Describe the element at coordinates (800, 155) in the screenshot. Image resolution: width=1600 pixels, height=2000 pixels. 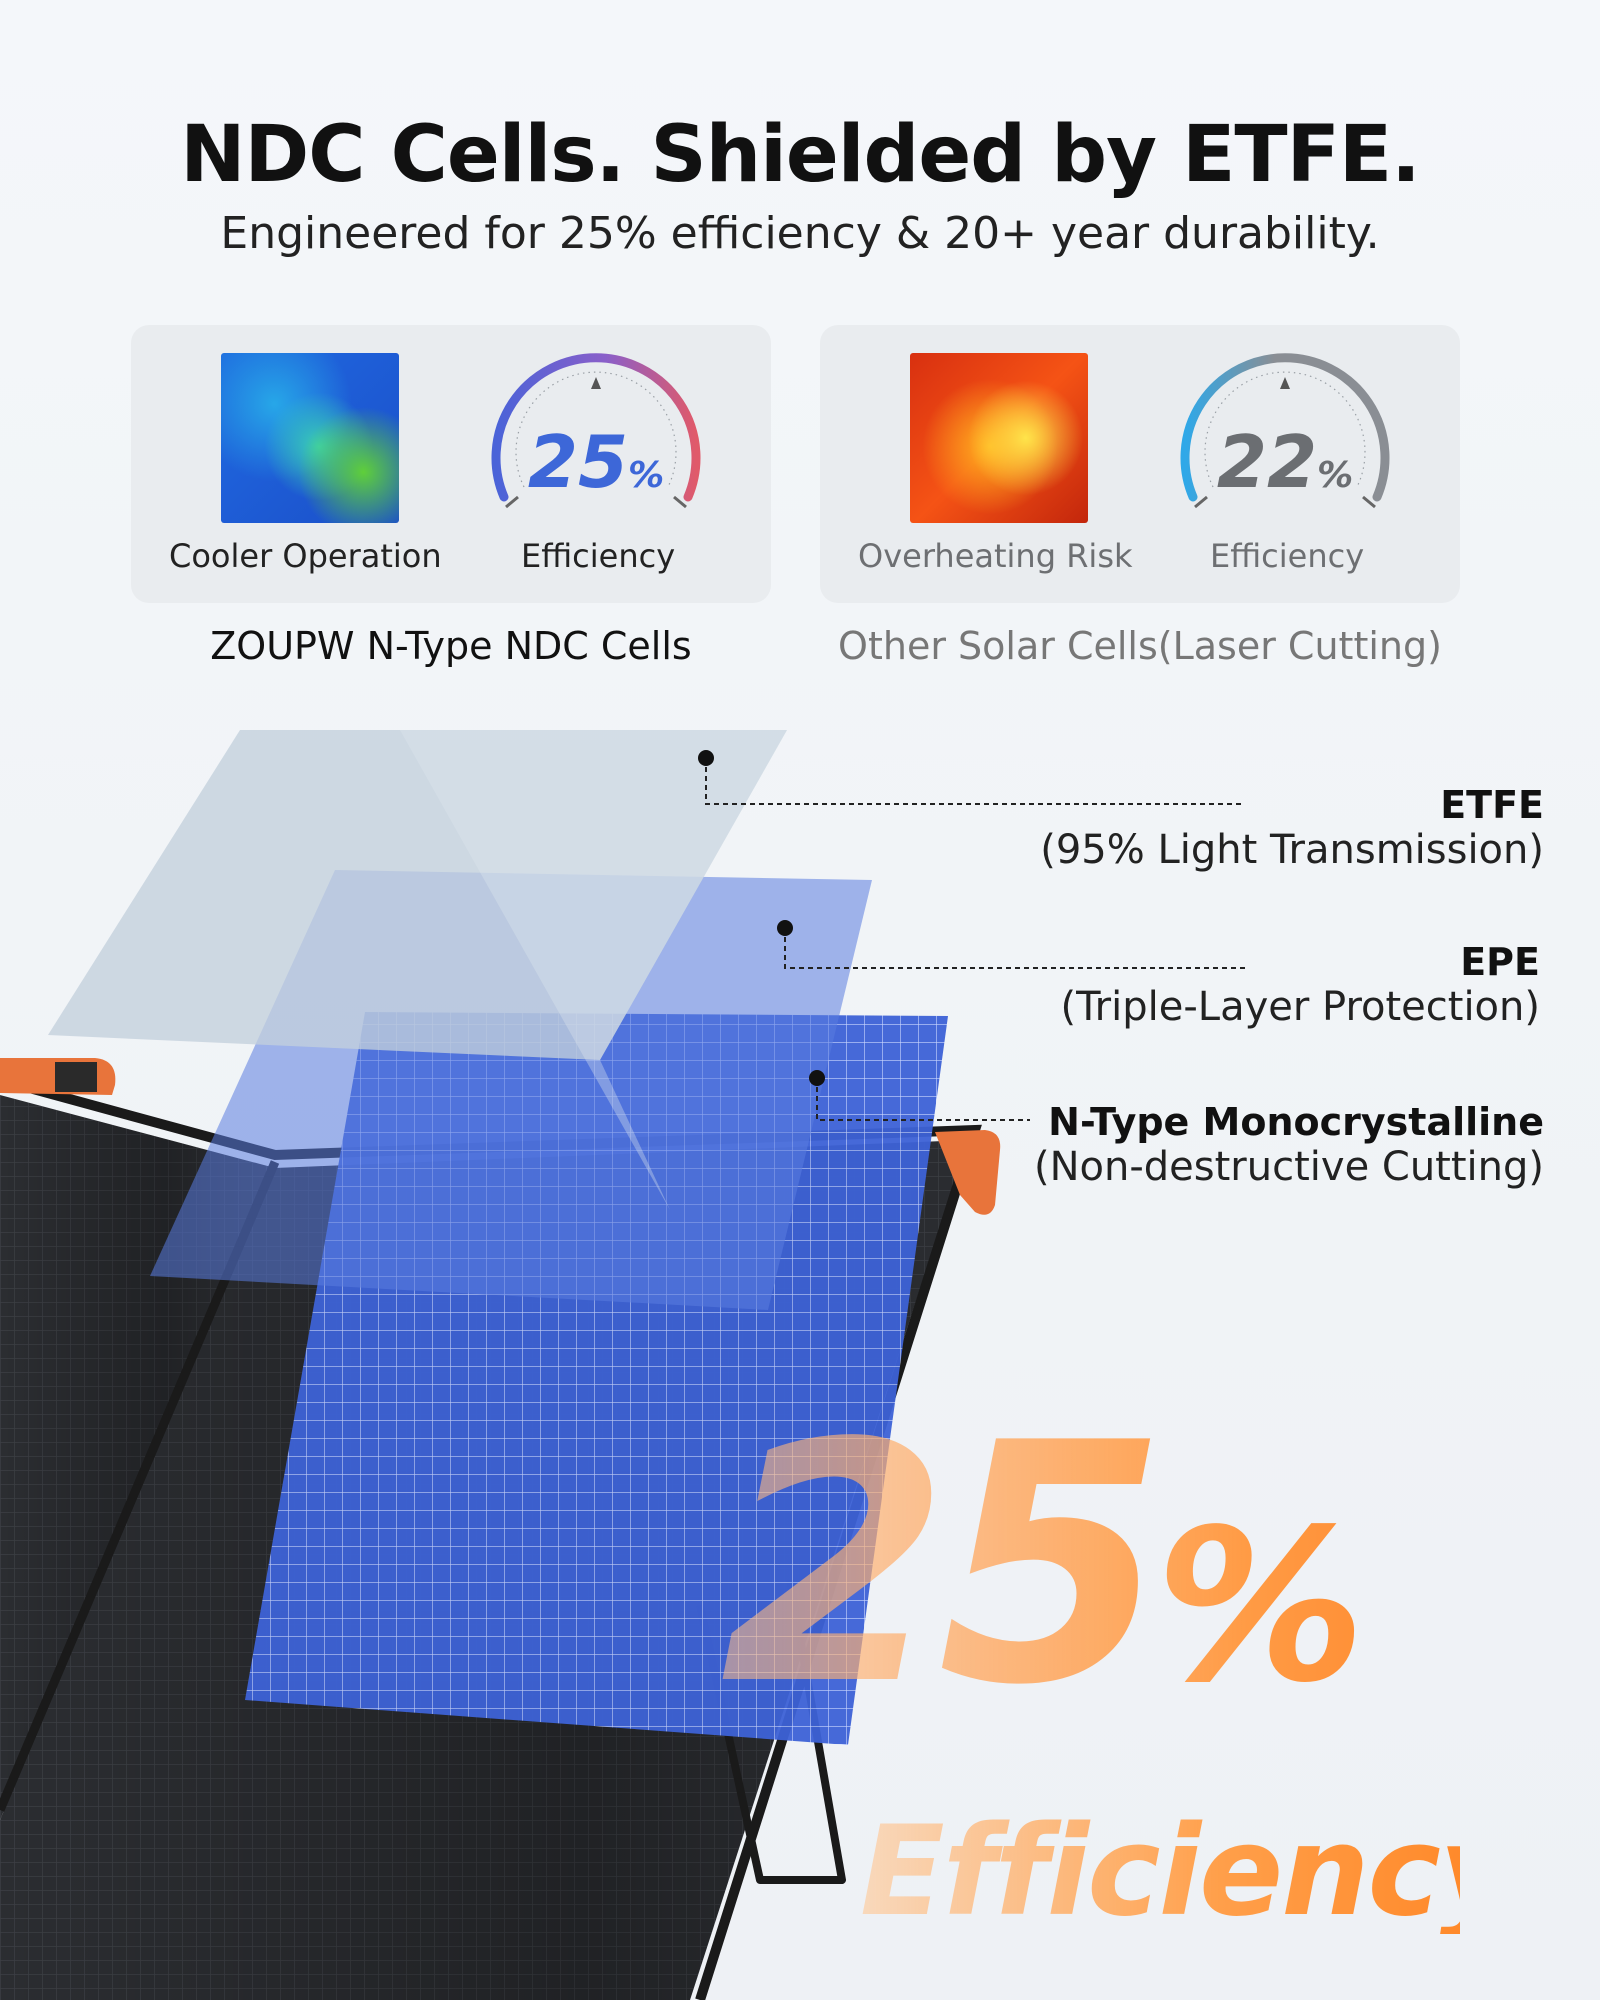
I see `page-title: NDC Cells. Shielded by ETFE.` at that location.